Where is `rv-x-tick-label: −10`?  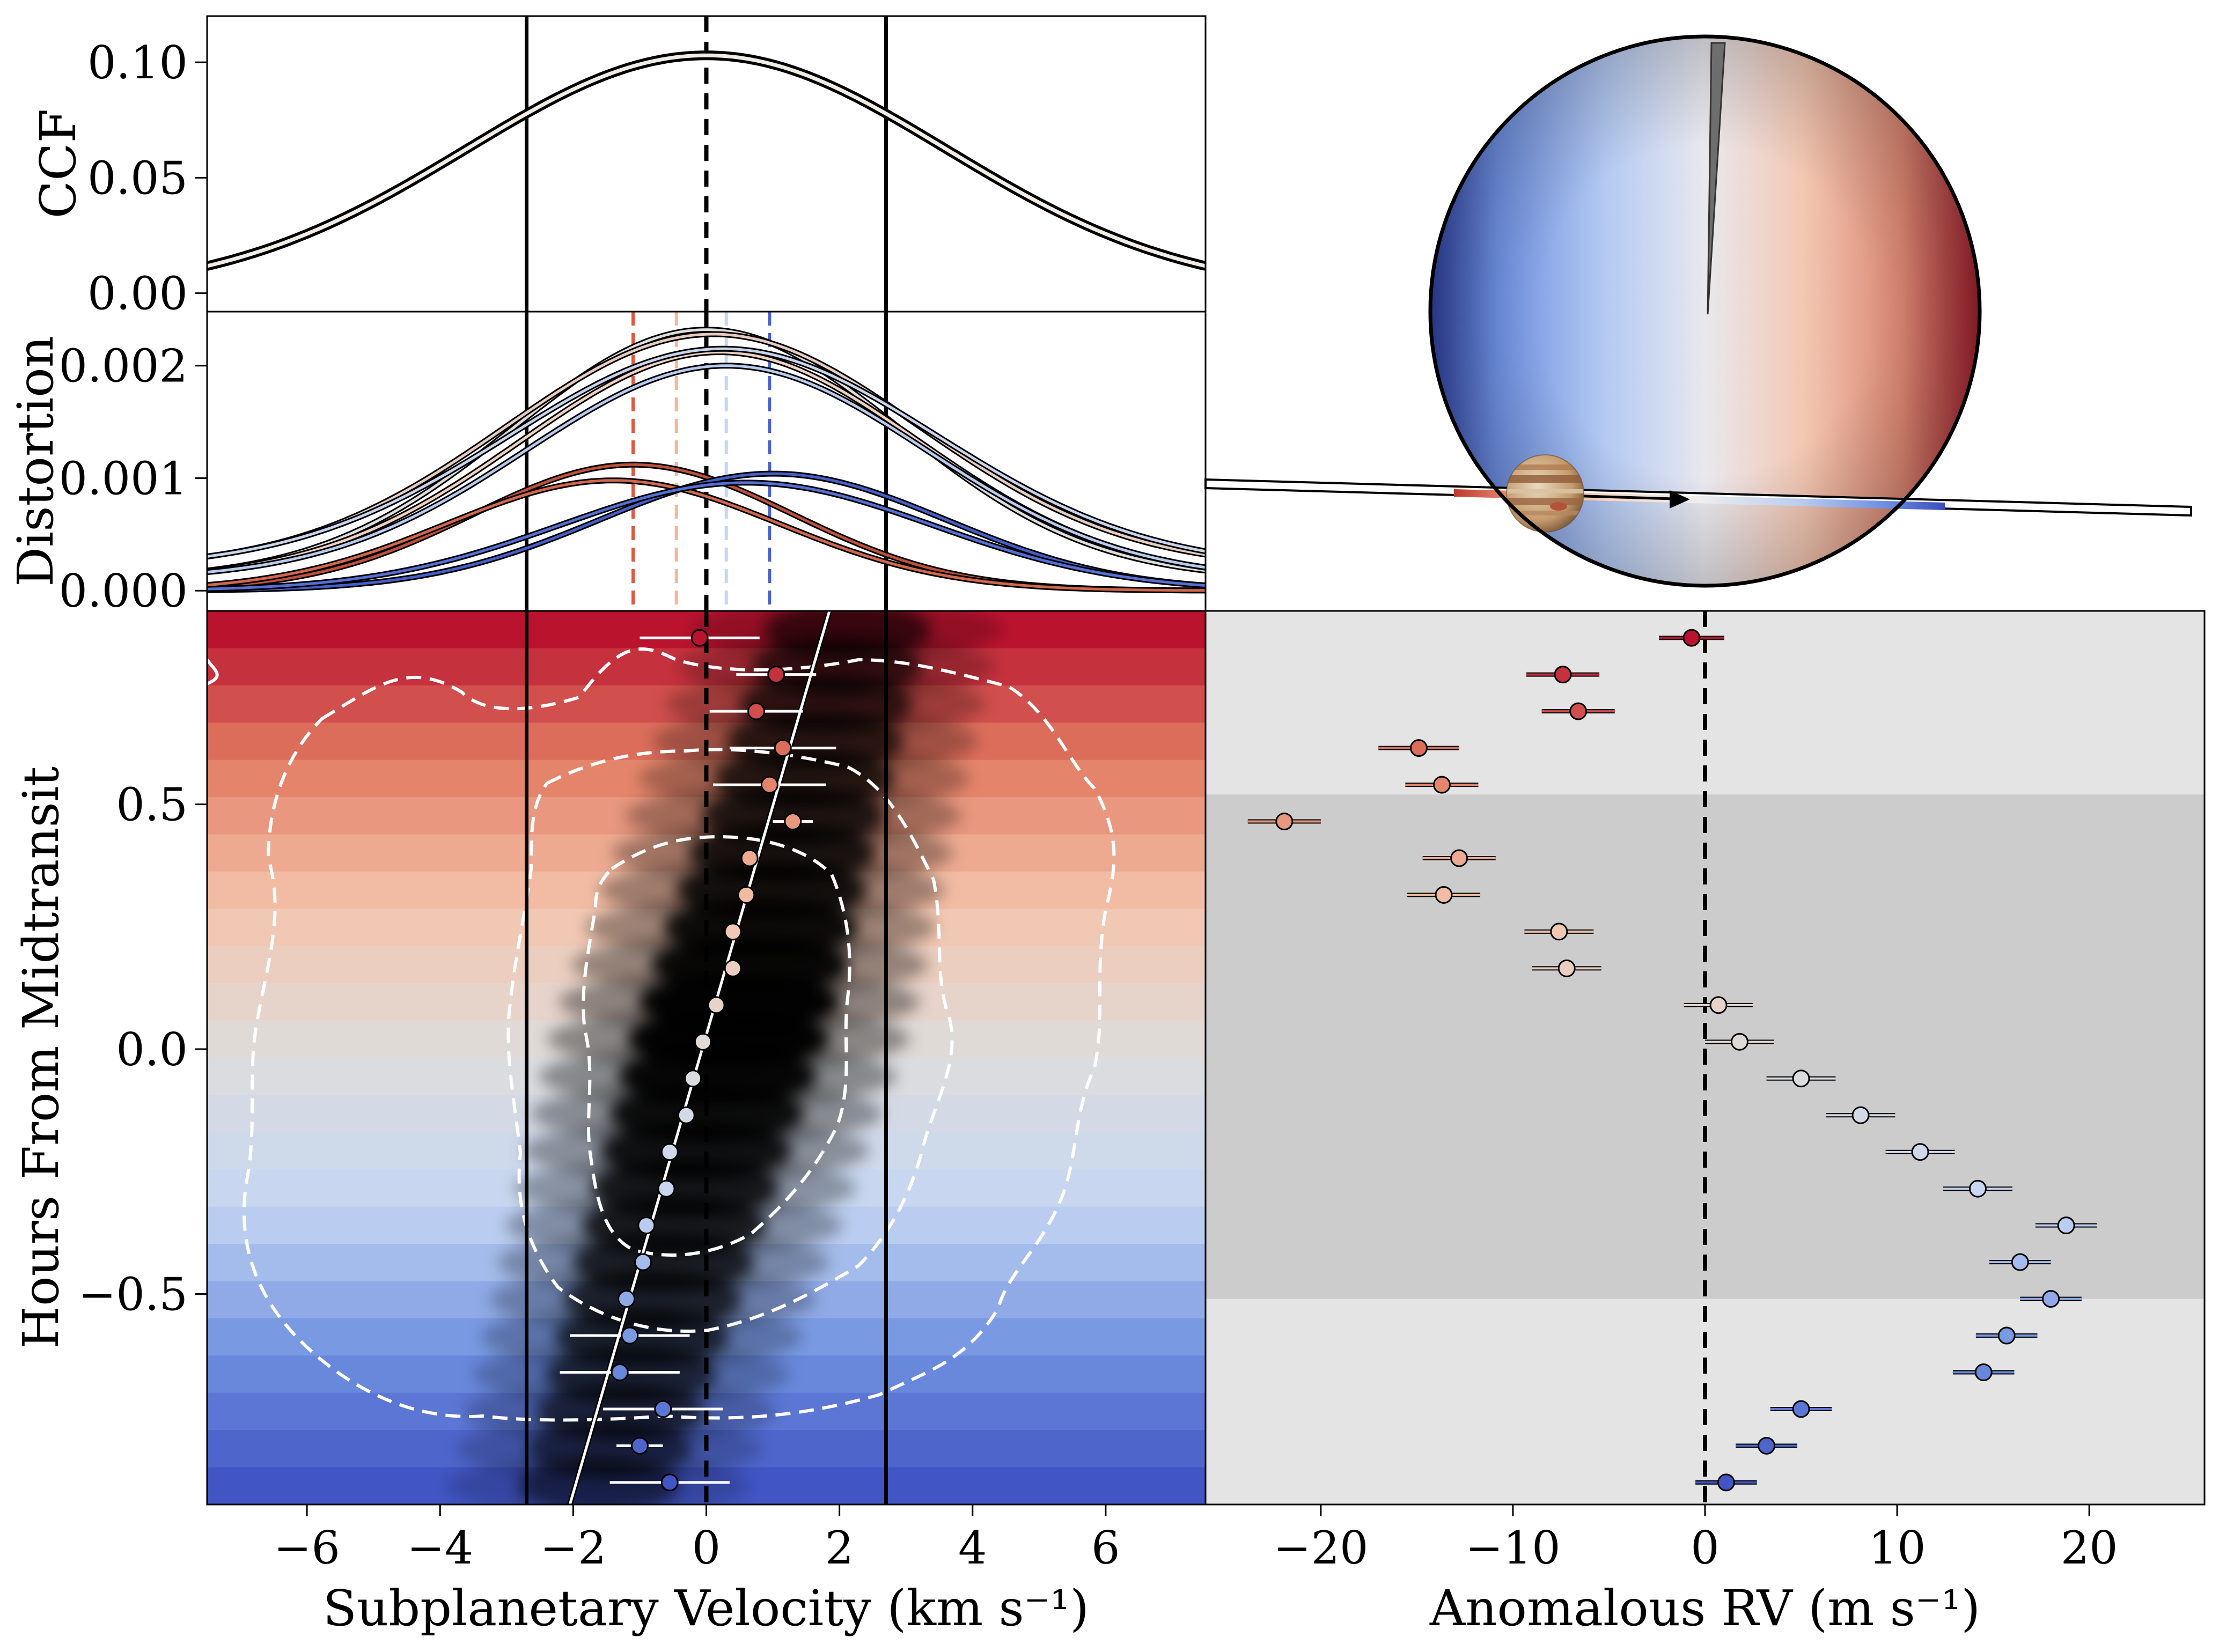 rv-x-tick-label: −10 is located at coordinates (1512, 1548).